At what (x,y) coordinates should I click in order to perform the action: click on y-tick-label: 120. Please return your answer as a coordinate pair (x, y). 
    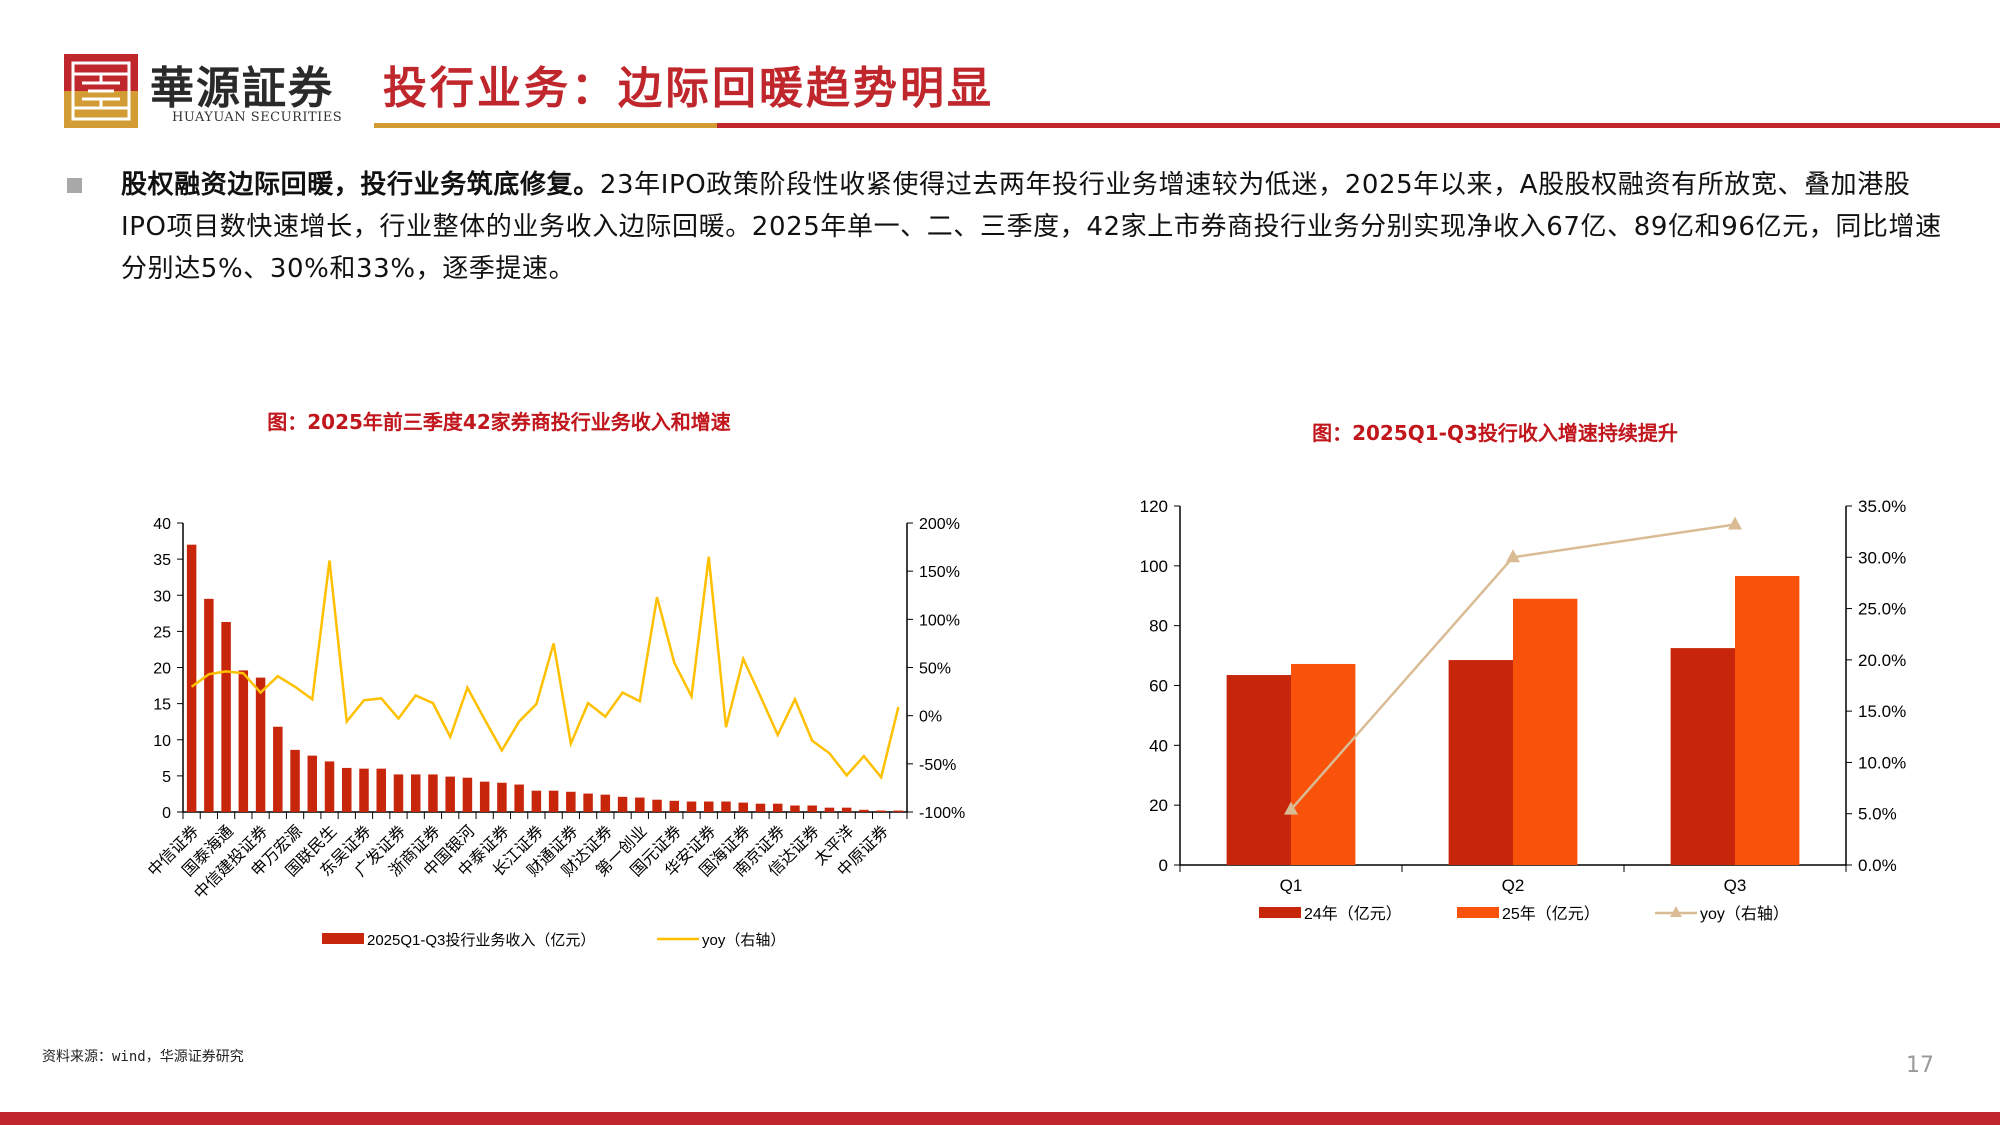
    Looking at the image, I should click on (1154, 506).